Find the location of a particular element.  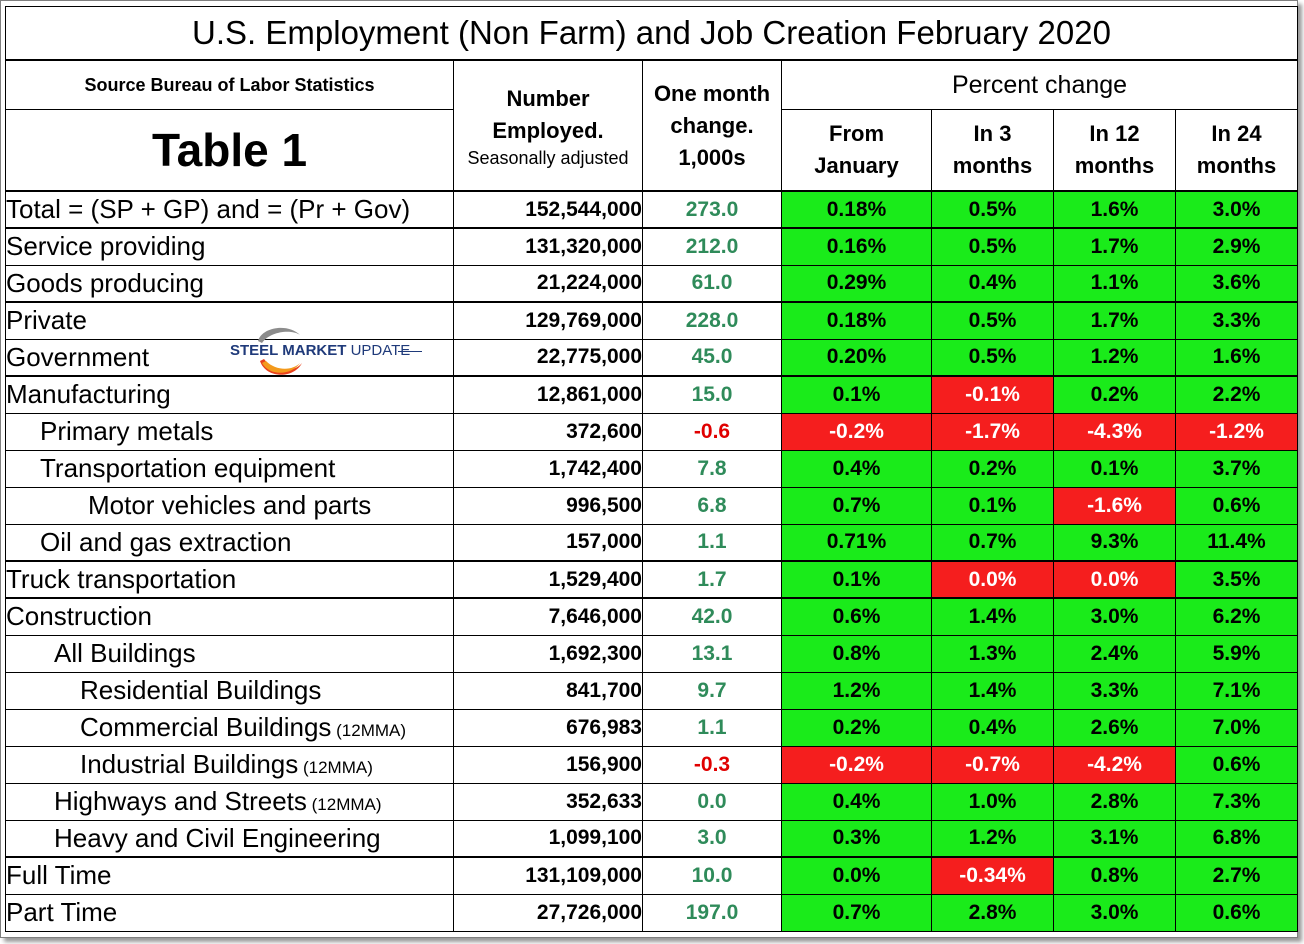

pct-cell-m12: 1.7% is located at coordinates (1114, 320).